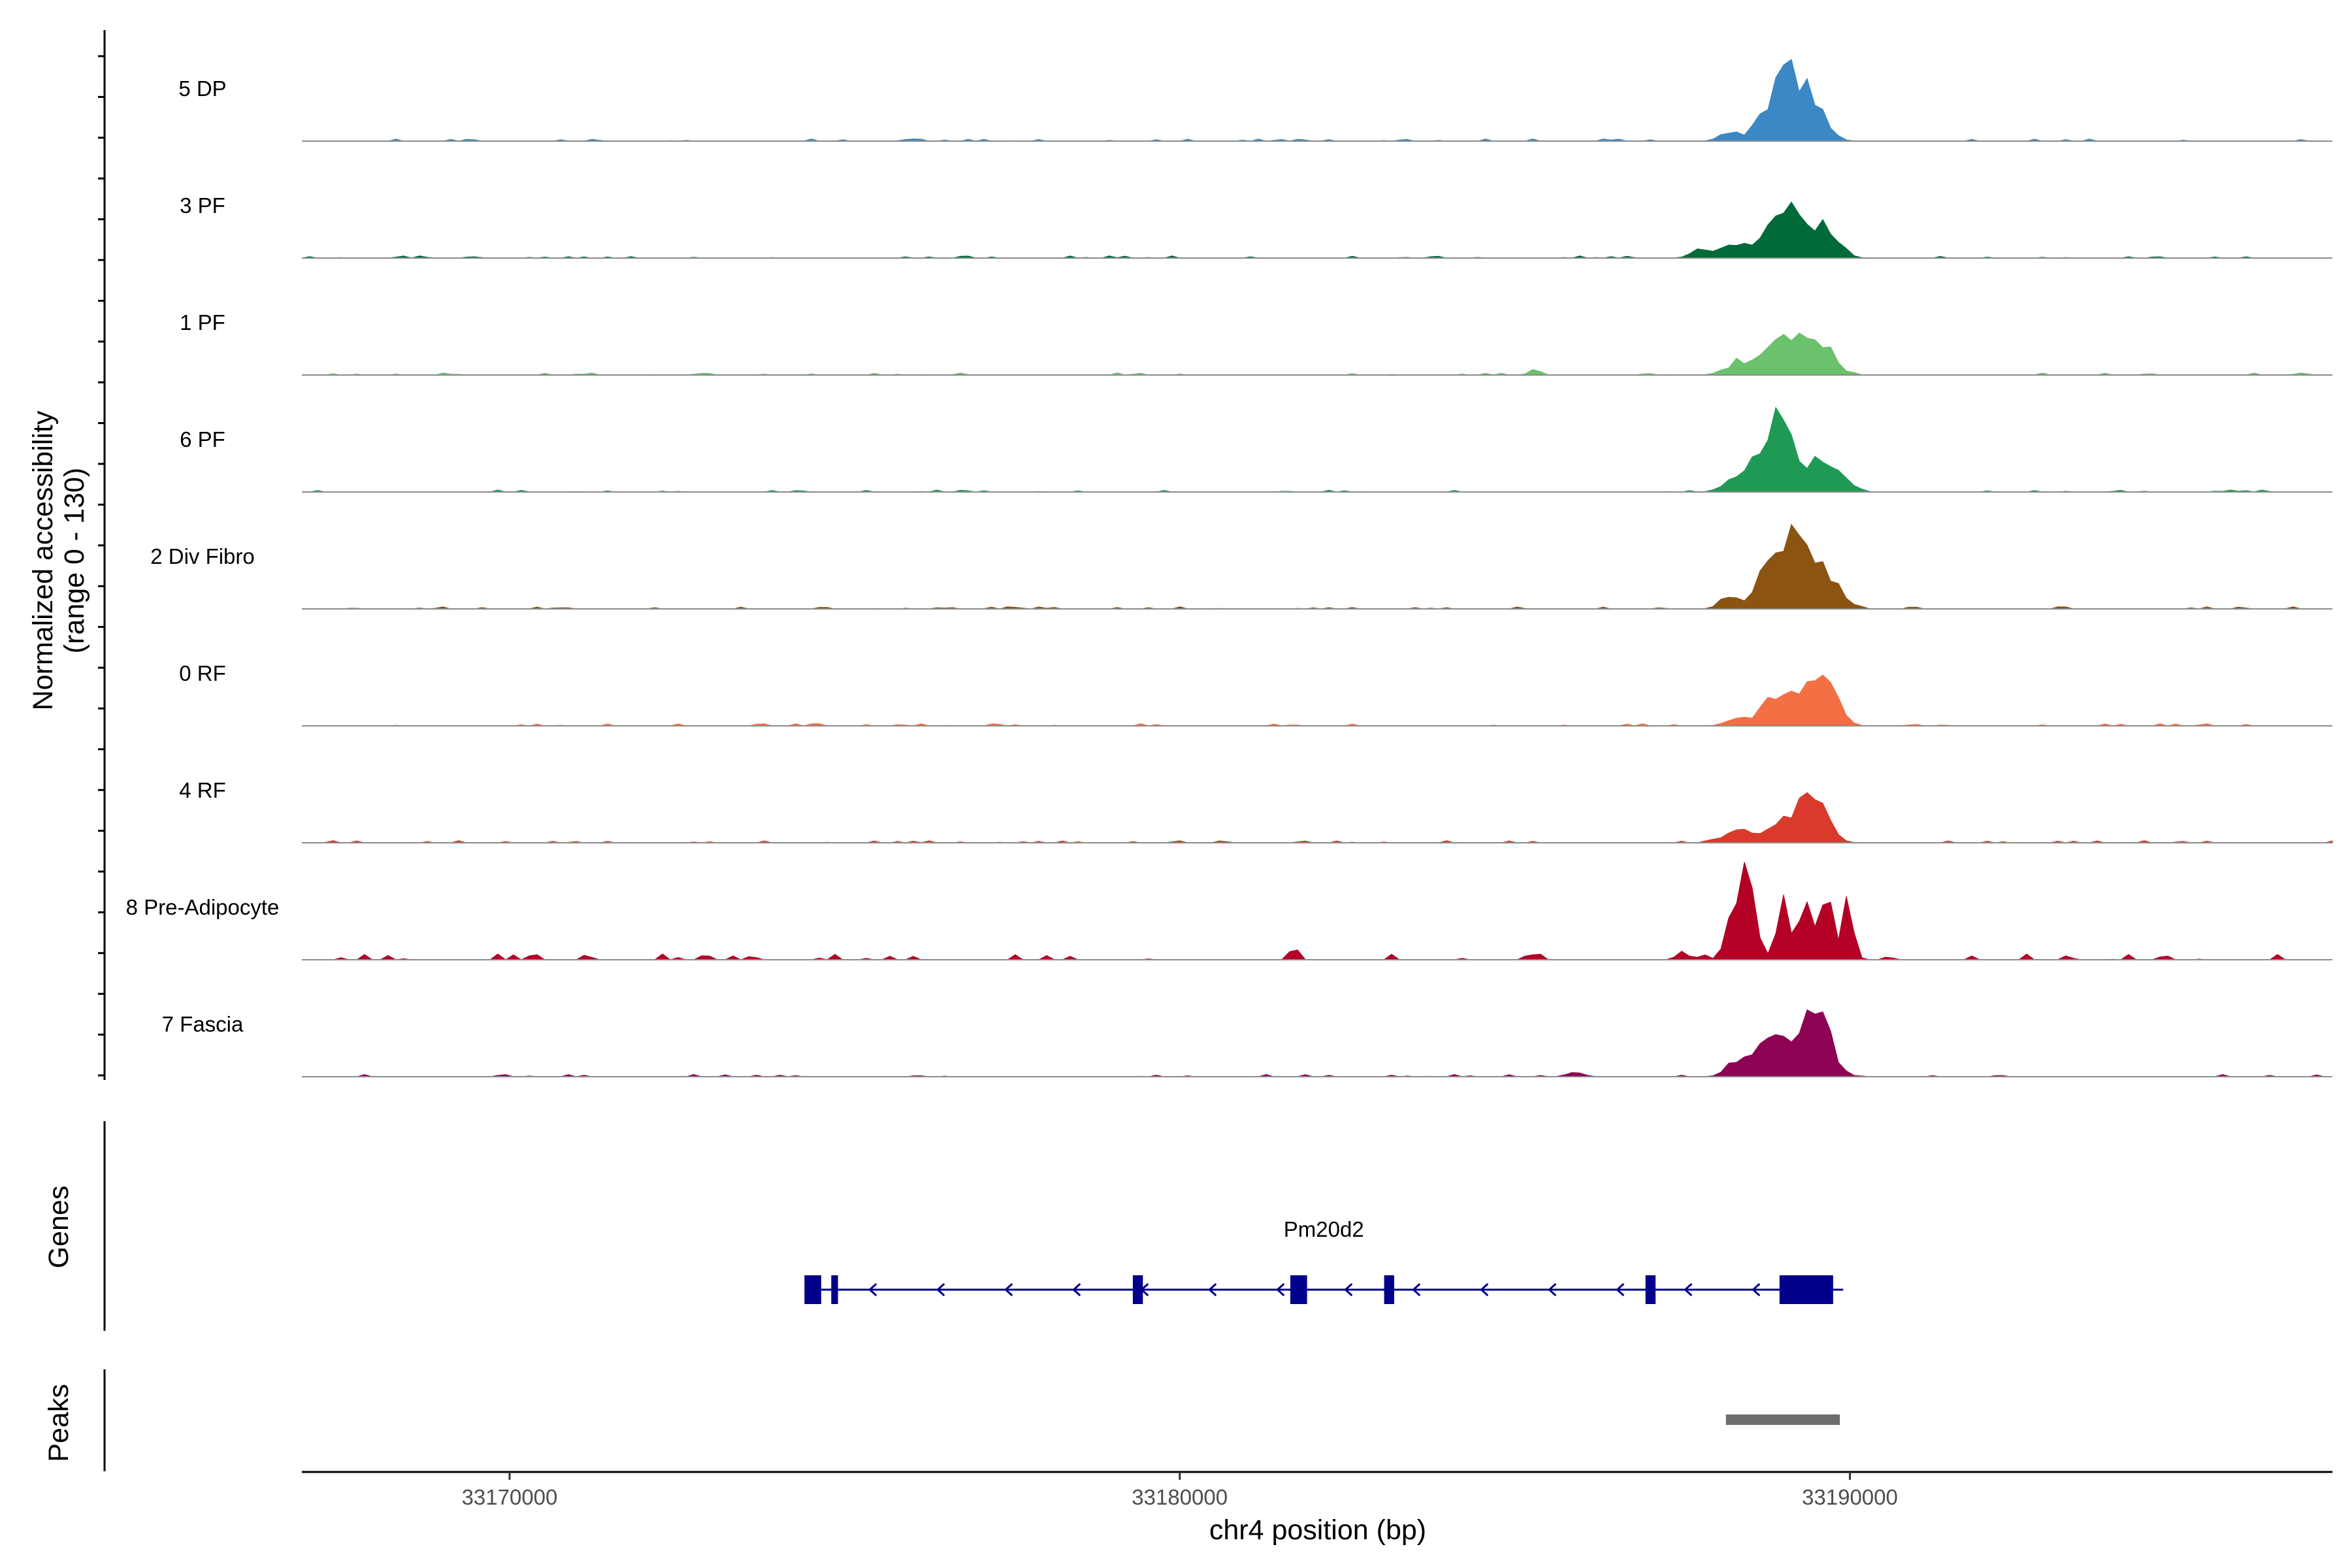  Describe the element at coordinates (58, 1227) in the screenshot. I see `genes-panel-label: Genes` at that location.